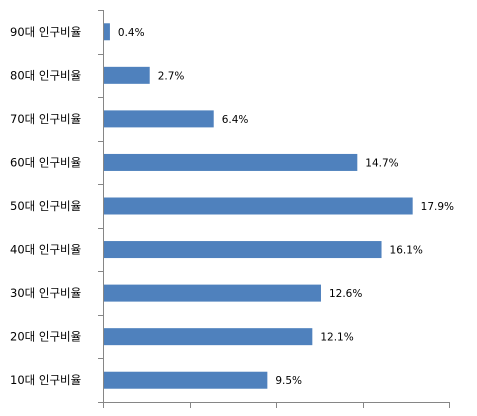 The image size is (477, 416). Describe the element at coordinates (171, 76) in the screenshot. I see `value-label: 2.7%` at that location.